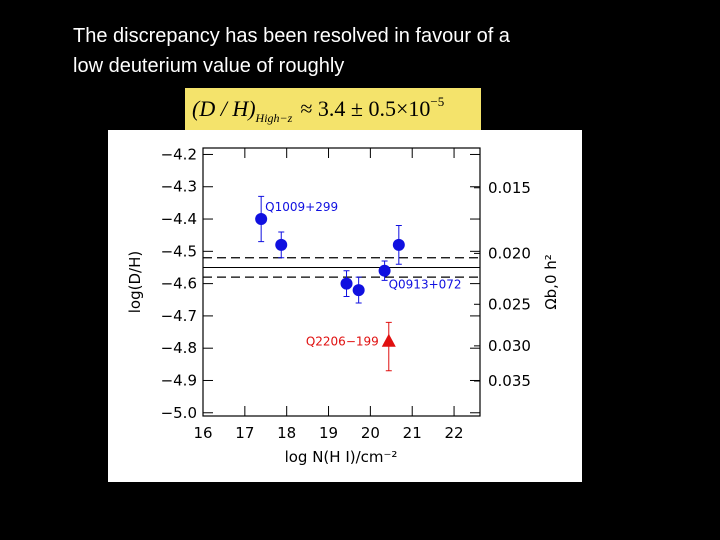 The image size is (720, 540). I want to click on point-label: Q2206−199, so click(342, 342).